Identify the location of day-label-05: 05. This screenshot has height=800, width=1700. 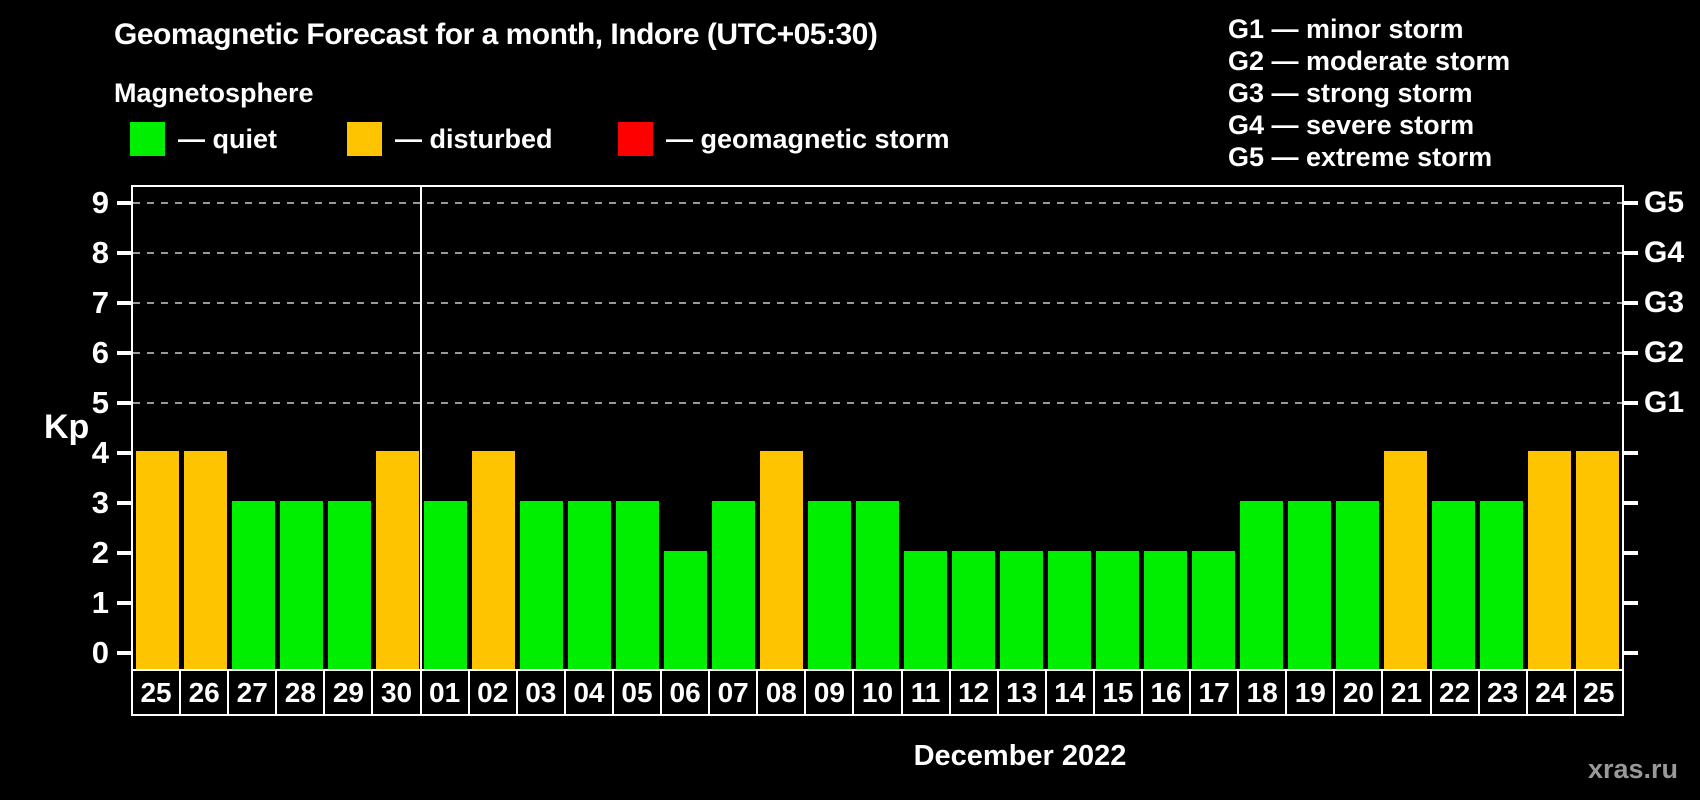
(637, 692).